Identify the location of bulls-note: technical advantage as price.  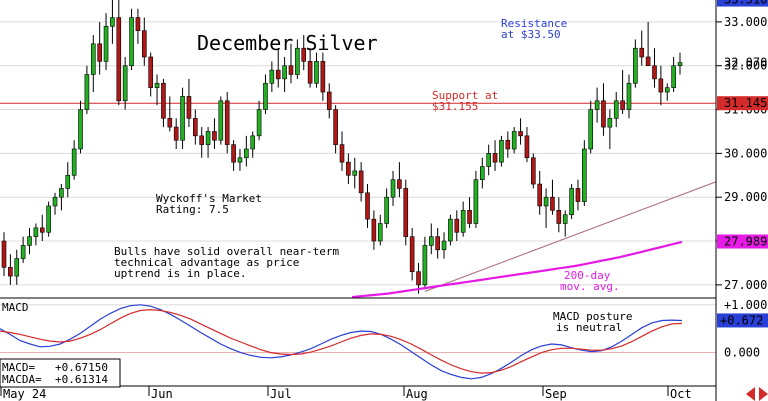
(206, 262).